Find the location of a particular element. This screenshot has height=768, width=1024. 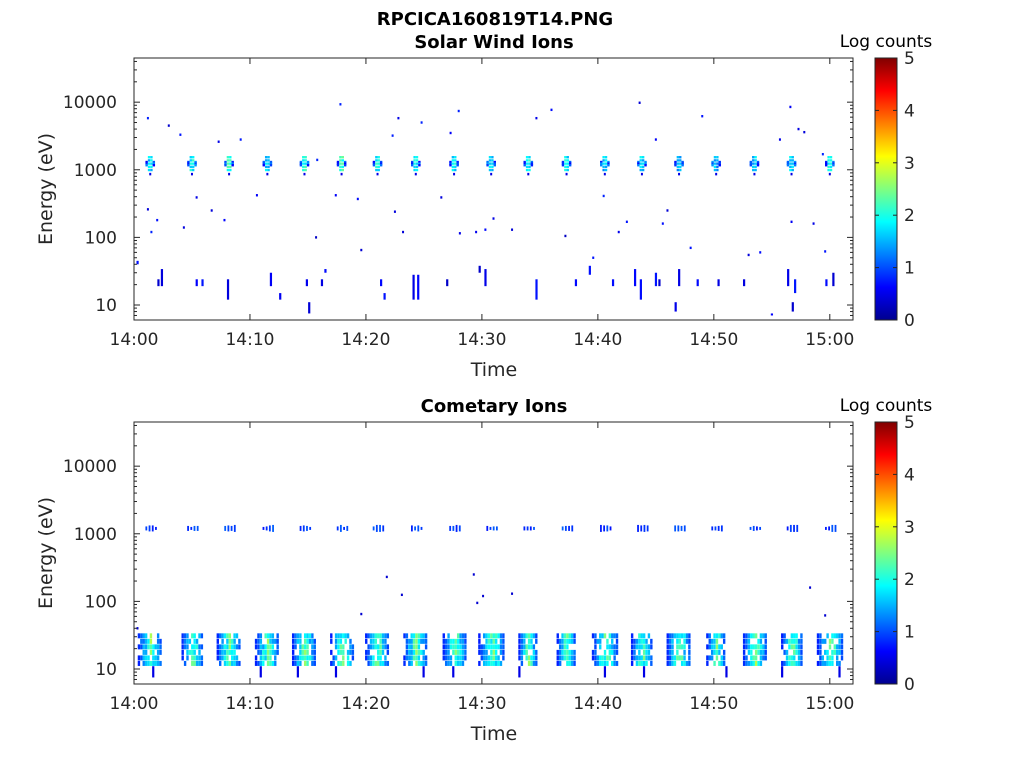

y-tick-label: 10000 is located at coordinates (90, 103).